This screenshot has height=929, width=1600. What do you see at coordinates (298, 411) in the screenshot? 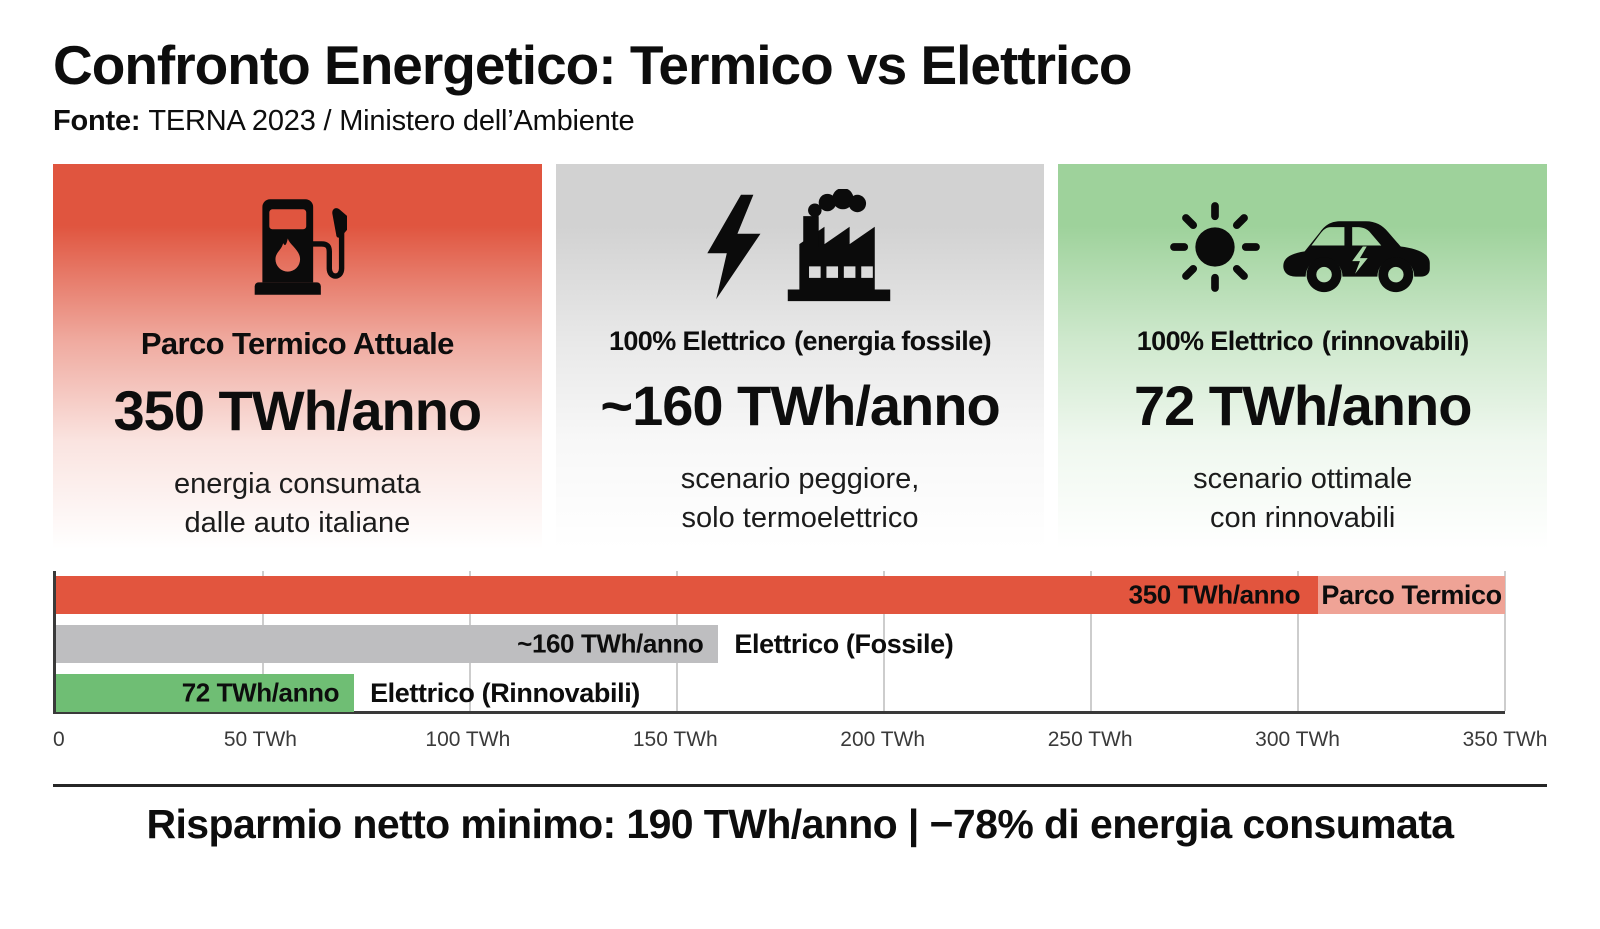
I see `card-value: 350 TWh/anno` at bounding box center [298, 411].